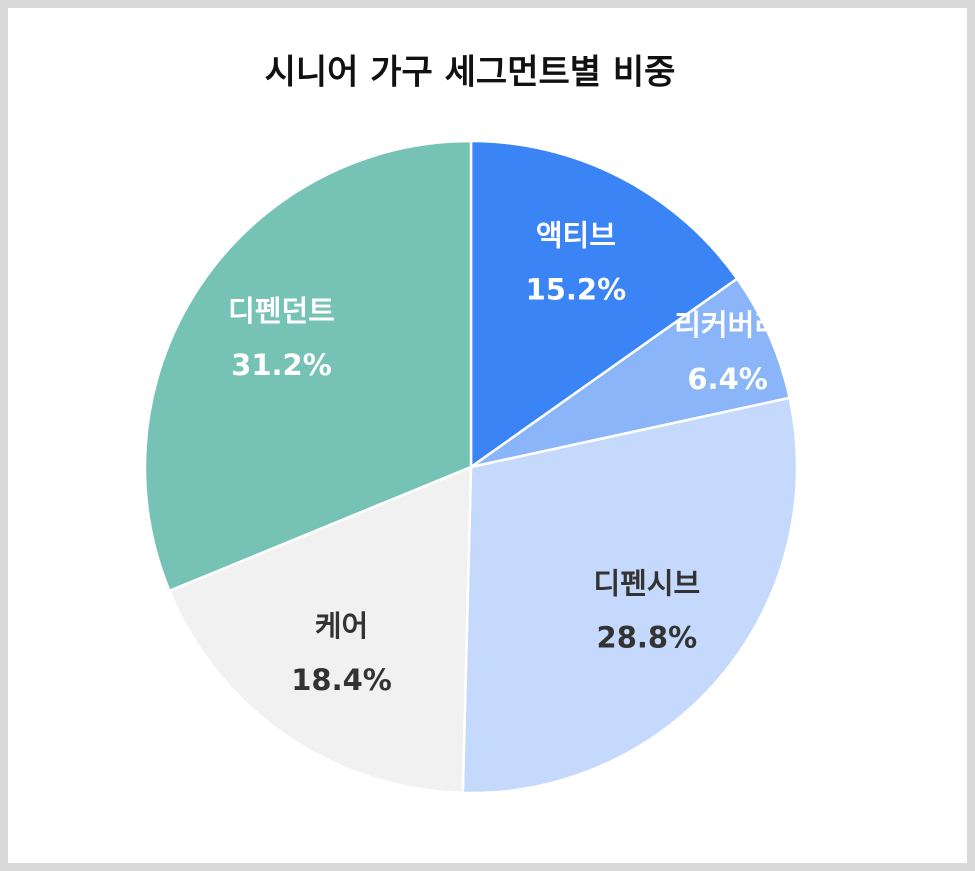  I want to click on slice-label: 디펜시브, so click(646, 583).